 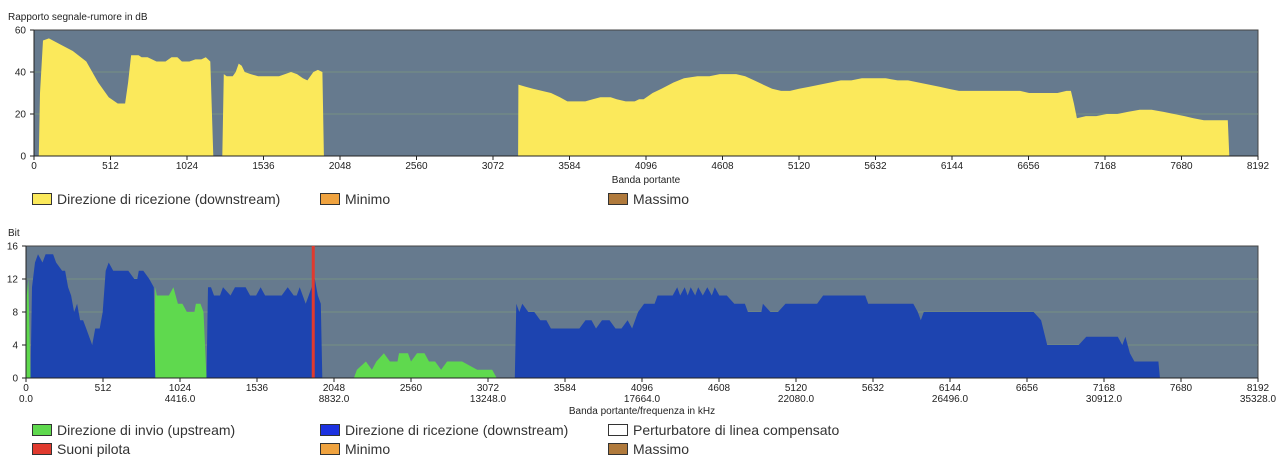 I want to click on x-axis-title: Banda portante/frequenza in kHz, so click(x=642, y=411).